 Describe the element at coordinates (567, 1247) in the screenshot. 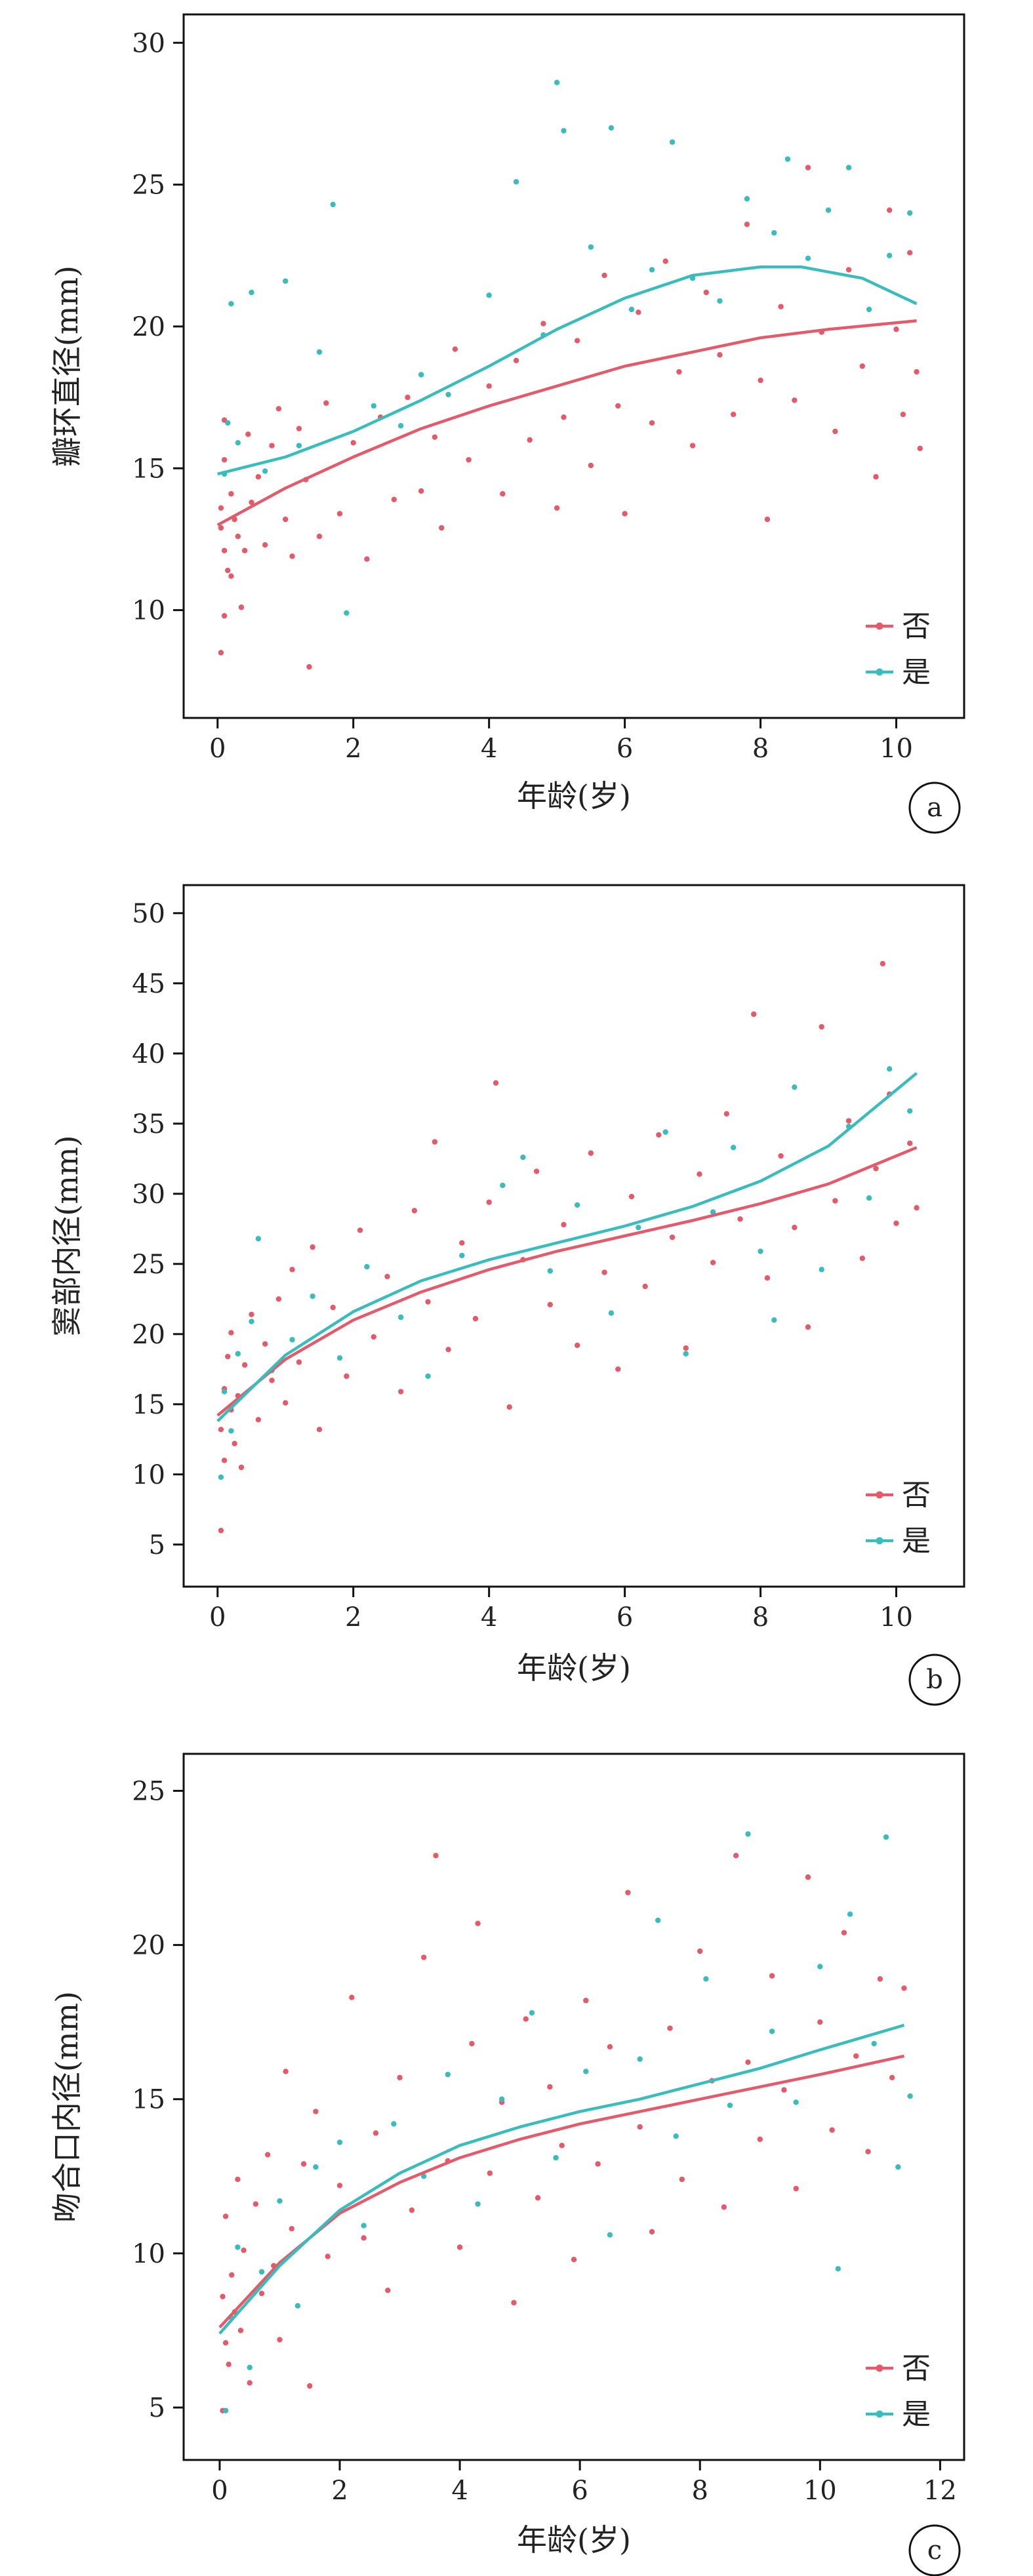

I see `trend-line-yes` at that location.